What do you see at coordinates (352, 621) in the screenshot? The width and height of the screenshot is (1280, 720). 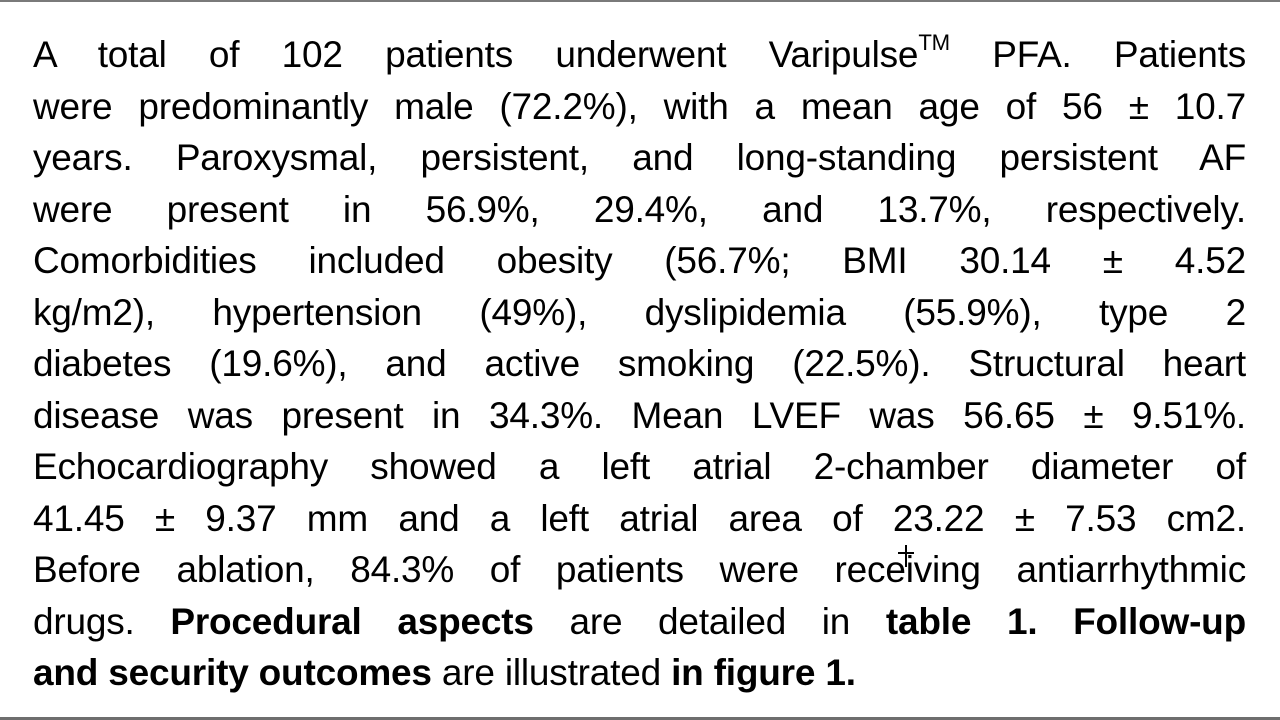 I see `bold-text: Procedural aspects` at bounding box center [352, 621].